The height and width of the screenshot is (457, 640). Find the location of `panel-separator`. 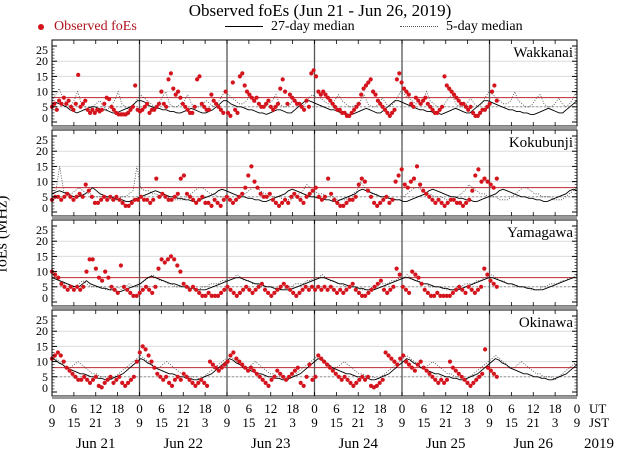

panel-separator is located at coordinates (314, 307).